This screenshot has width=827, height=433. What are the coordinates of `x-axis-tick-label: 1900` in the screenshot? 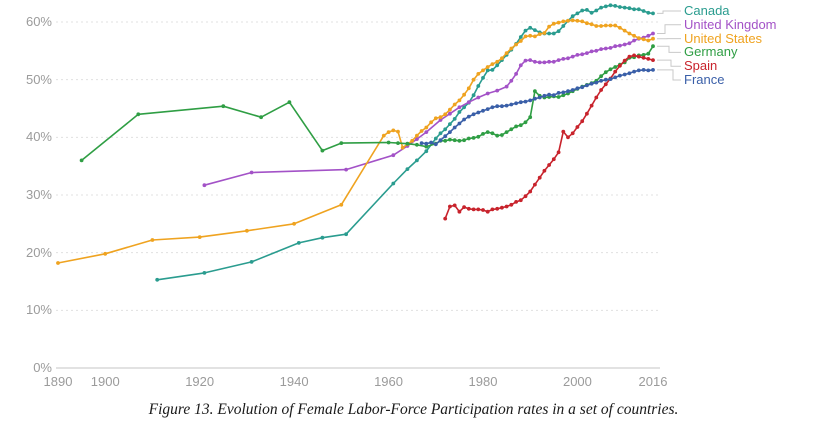 It's located at (105, 381).